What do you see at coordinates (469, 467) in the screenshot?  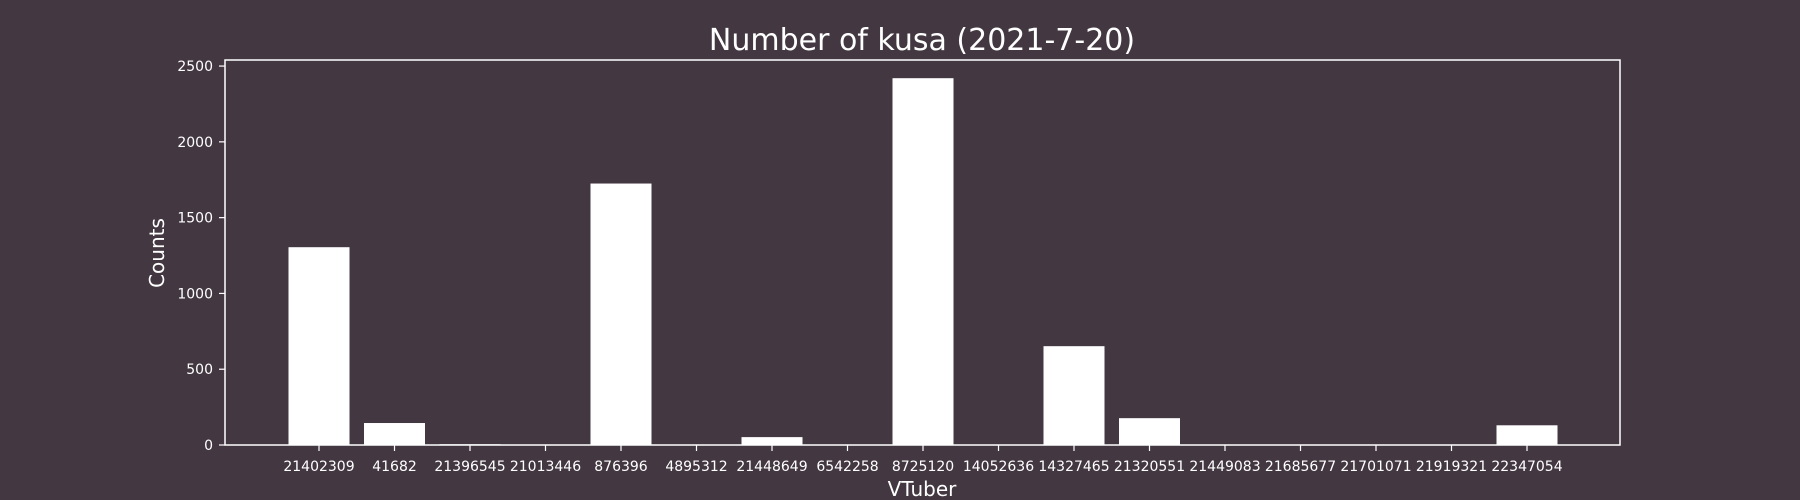 I see `x-tick-label: 21396545` at bounding box center [469, 467].